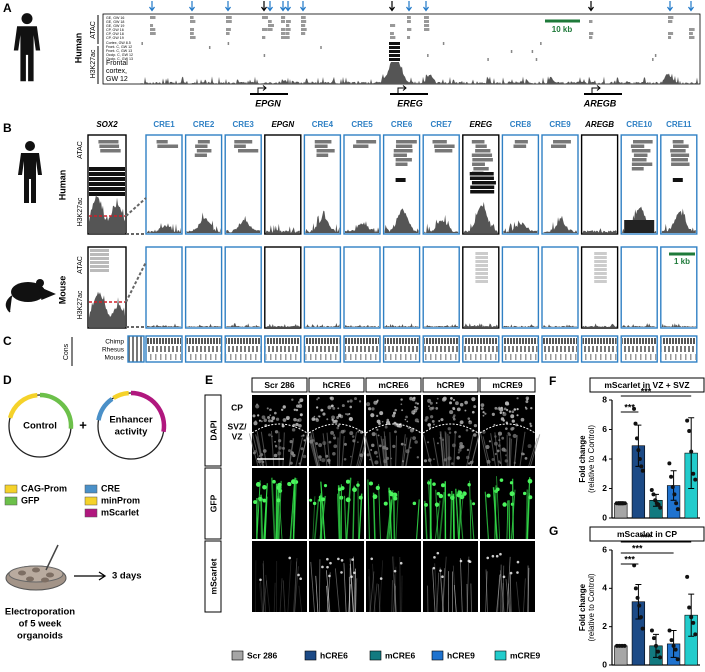  Describe the element at coordinates (27, 54) in the screenshot. I see `human-icon` at that location.